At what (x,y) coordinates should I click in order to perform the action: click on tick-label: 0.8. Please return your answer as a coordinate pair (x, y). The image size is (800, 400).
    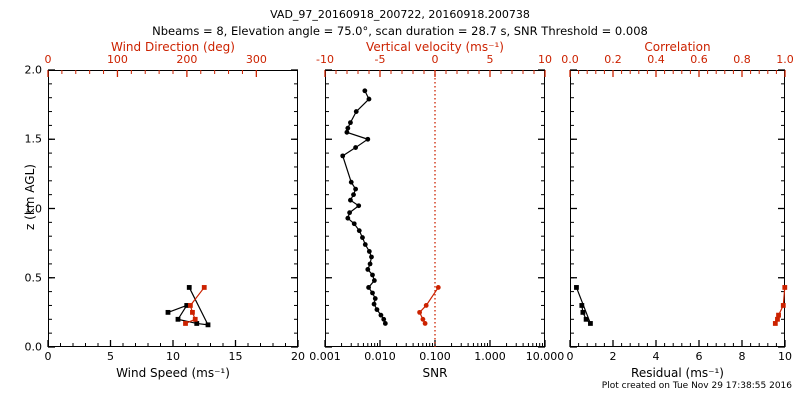
    Looking at the image, I should click on (742, 59).